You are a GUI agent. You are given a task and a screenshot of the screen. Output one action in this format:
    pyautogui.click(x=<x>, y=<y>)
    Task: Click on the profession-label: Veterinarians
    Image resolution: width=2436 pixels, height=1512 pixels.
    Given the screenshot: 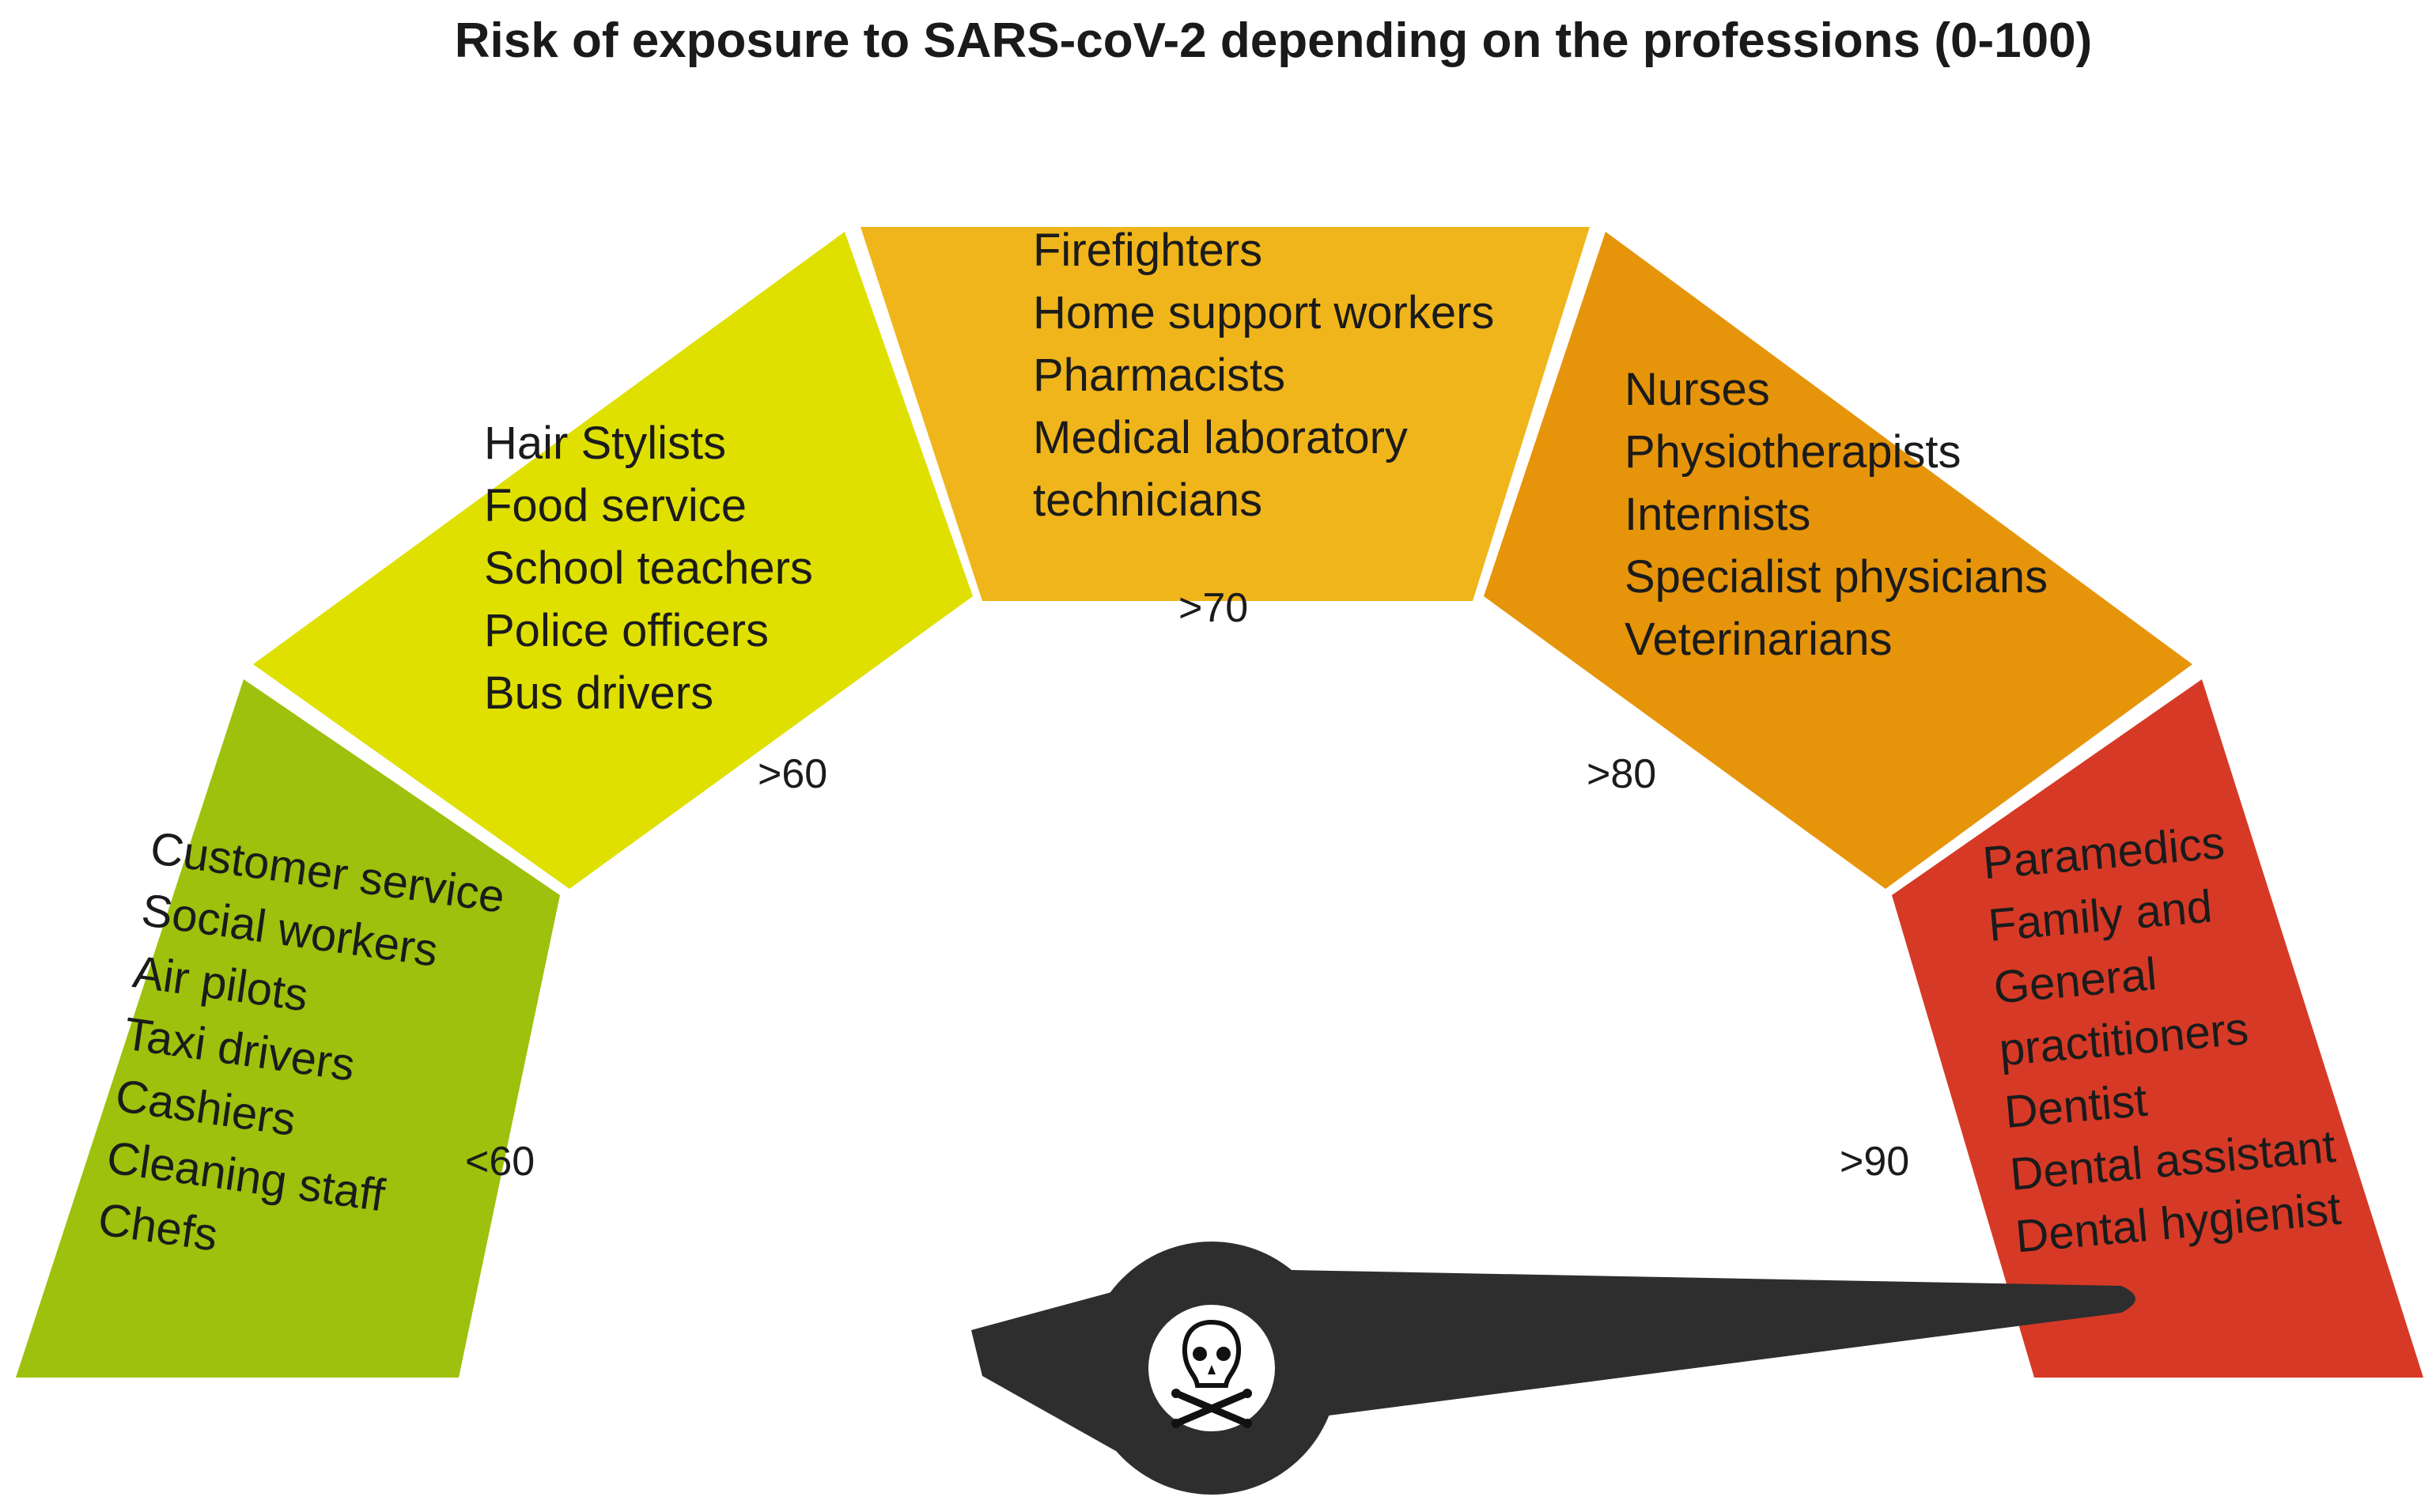 What is the action you would take?
    pyautogui.click(x=1759, y=640)
    